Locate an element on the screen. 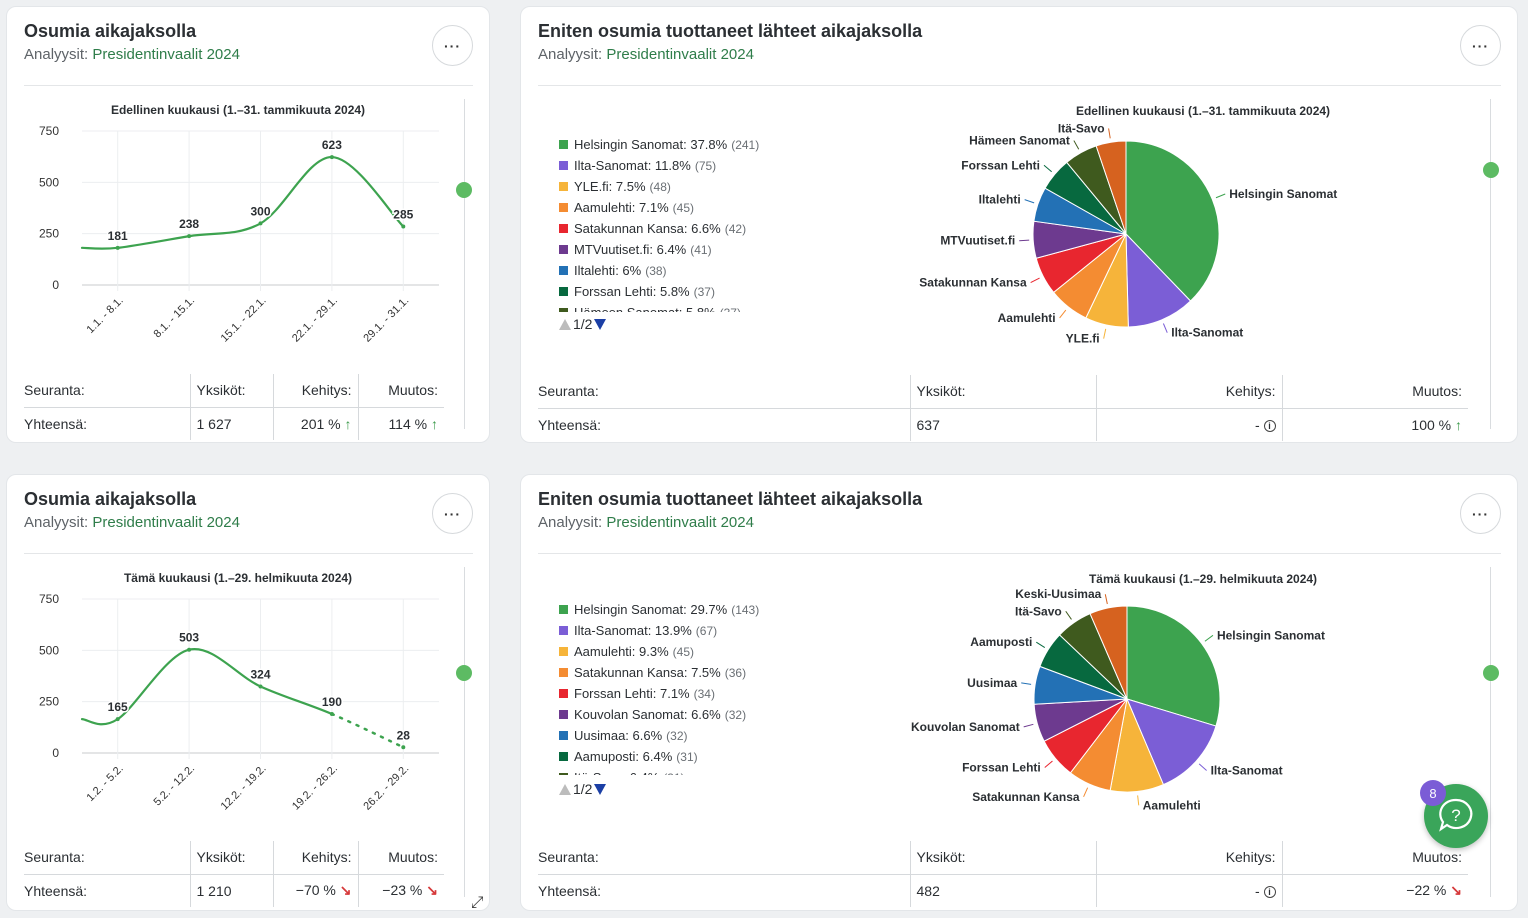 The height and width of the screenshot is (918, 1528). chart-title: Tämä kuukausi (1.–29. helmikuuta 2024) is located at coordinates (238, 578).